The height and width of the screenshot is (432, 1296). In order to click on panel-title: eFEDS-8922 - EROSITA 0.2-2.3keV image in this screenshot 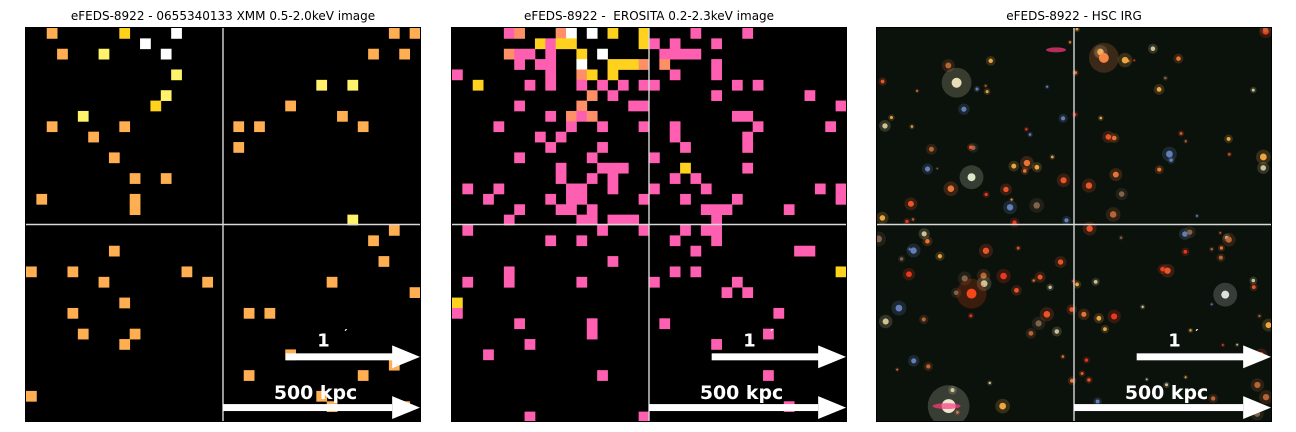, I will do `click(649, 16)`.